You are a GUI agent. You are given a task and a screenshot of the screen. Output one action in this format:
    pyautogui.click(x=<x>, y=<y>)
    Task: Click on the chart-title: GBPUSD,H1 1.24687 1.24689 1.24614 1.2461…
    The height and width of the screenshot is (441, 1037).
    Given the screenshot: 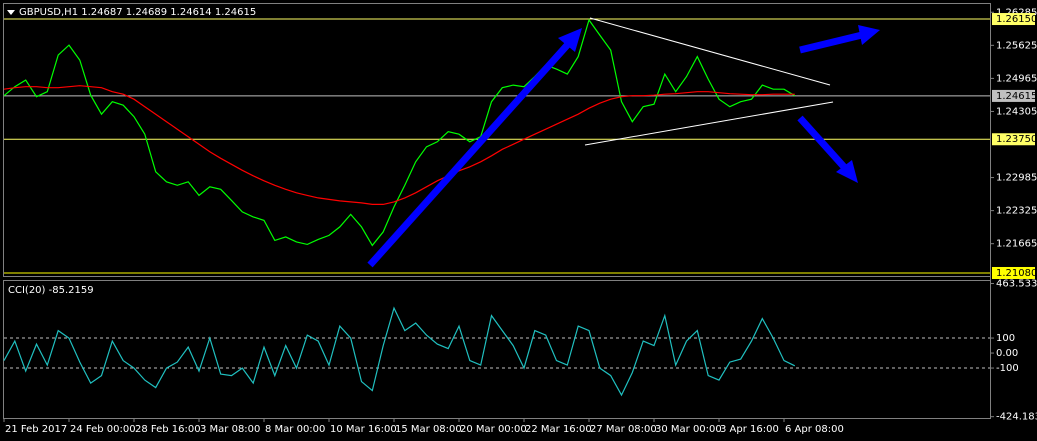 What is the action you would take?
    pyautogui.click(x=137, y=12)
    